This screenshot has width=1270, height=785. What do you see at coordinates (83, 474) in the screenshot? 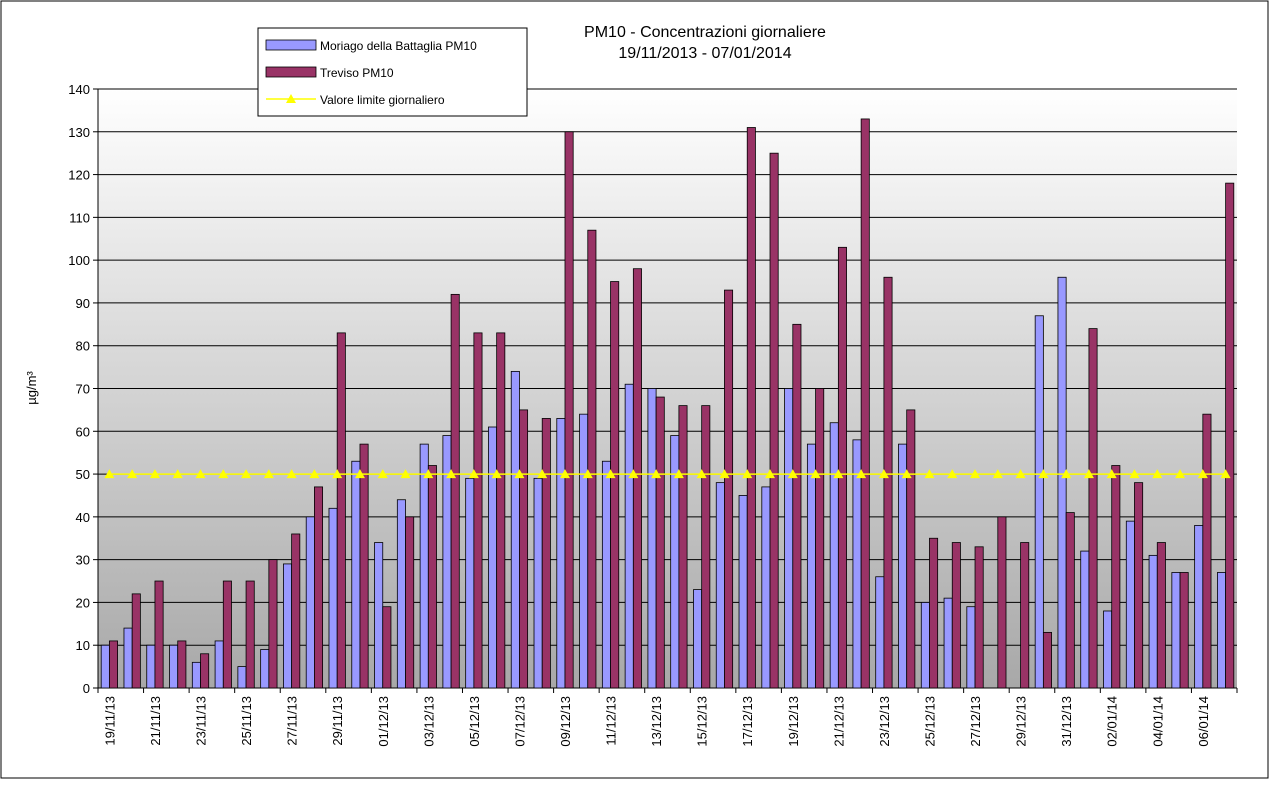
I see `y-tick-label: 50` at bounding box center [83, 474].